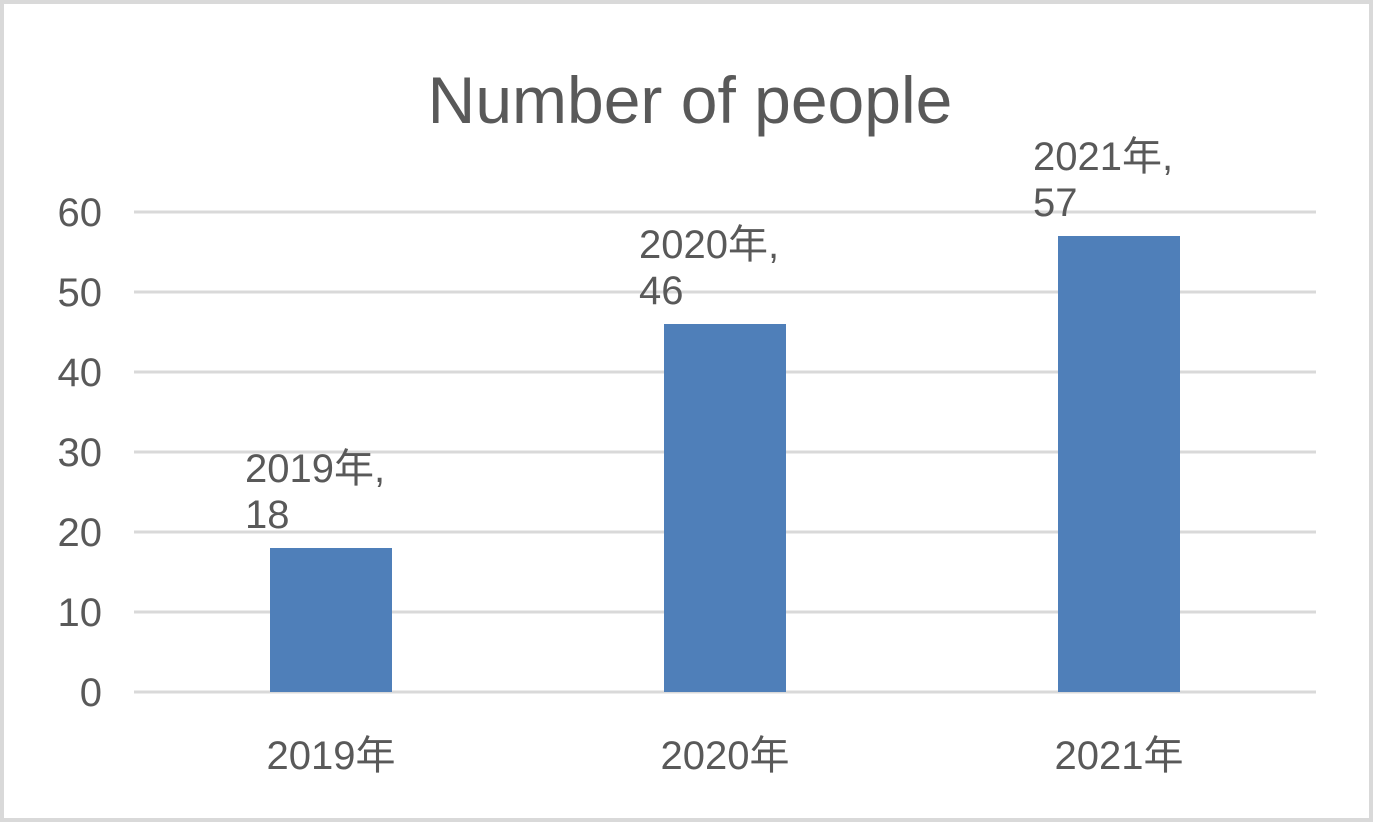 The image size is (1373, 826). I want to click on y-tick-label: 60, so click(80, 213).